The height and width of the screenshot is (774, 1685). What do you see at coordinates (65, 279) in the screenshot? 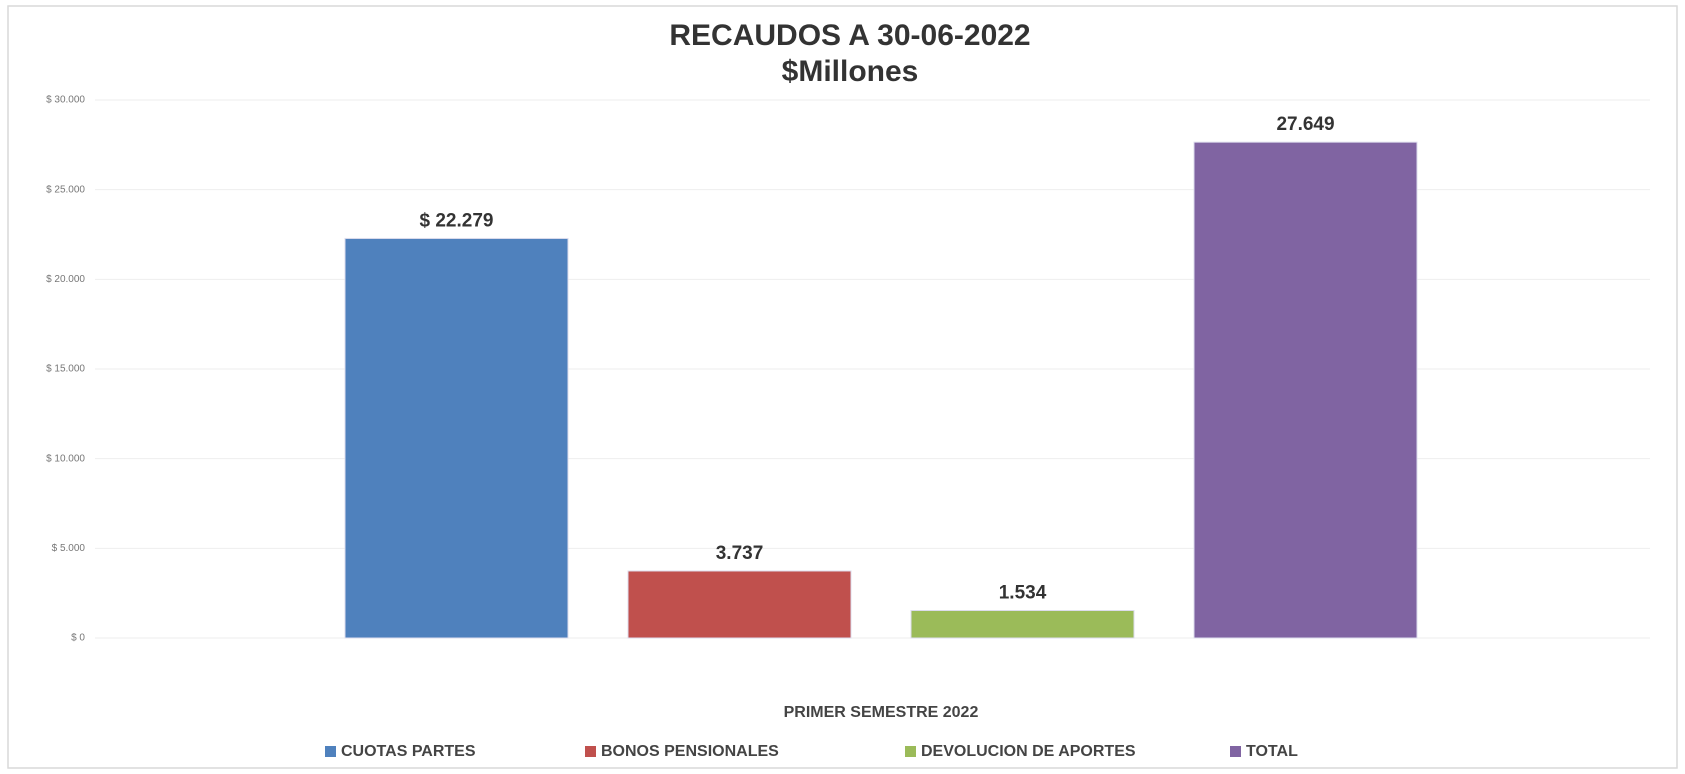
I see `y-tick-label: $ 20.000` at bounding box center [65, 279].